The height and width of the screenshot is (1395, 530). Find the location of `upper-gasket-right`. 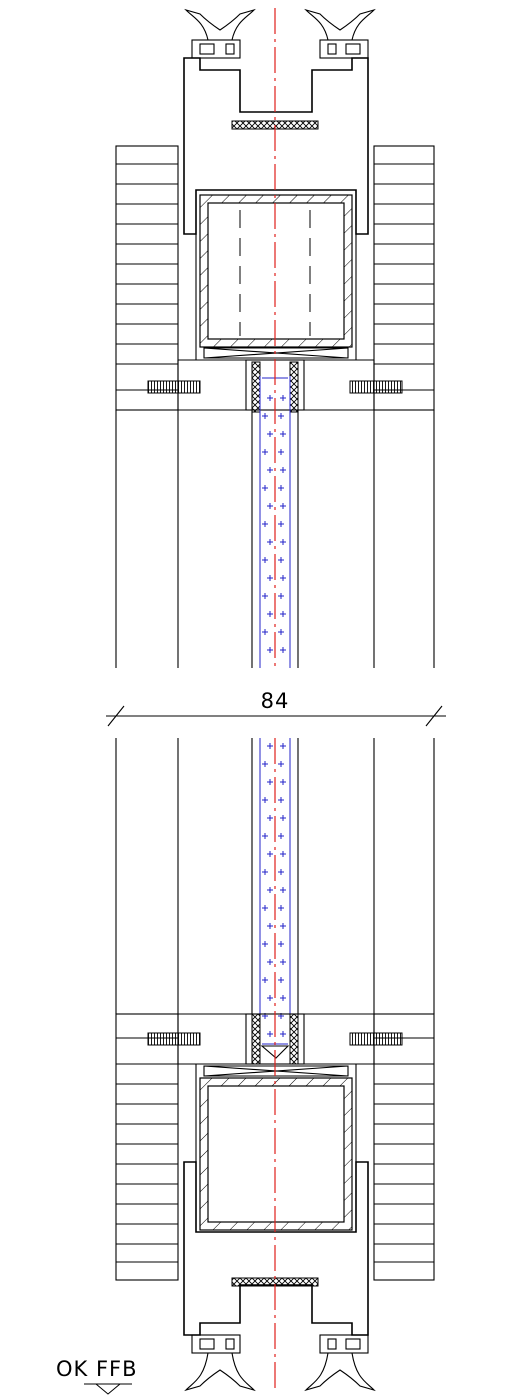

upper-gasket-right is located at coordinates (340, 33).